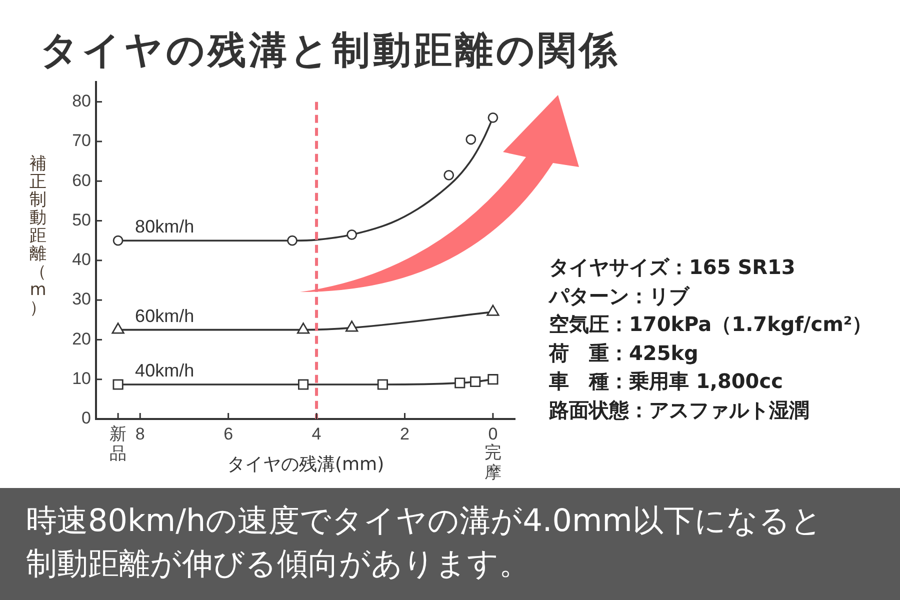 The width and height of the screenshot is (900, 600). What do you see at coordinates (666, 381) in the screenshot?
I see `text: 車 種：乗用車 1,800cc` at bounding box center [666, 381].